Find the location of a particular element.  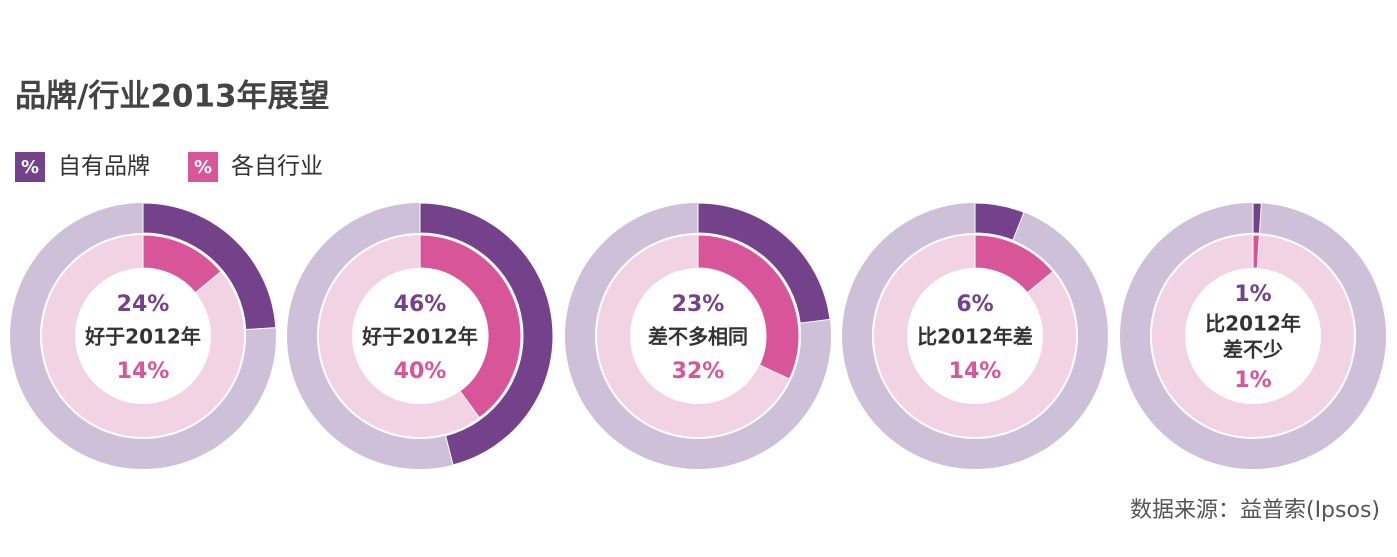

center-label: 比2012年差 is located at coordinates (975, 337).